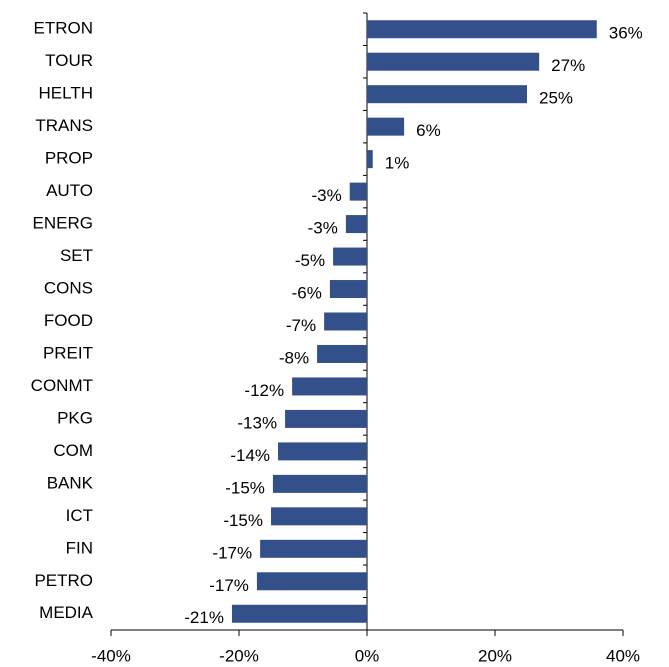  Describe the element at coordinates (568, 65) in the screenshot. I see `value-label: 27%` at that location.